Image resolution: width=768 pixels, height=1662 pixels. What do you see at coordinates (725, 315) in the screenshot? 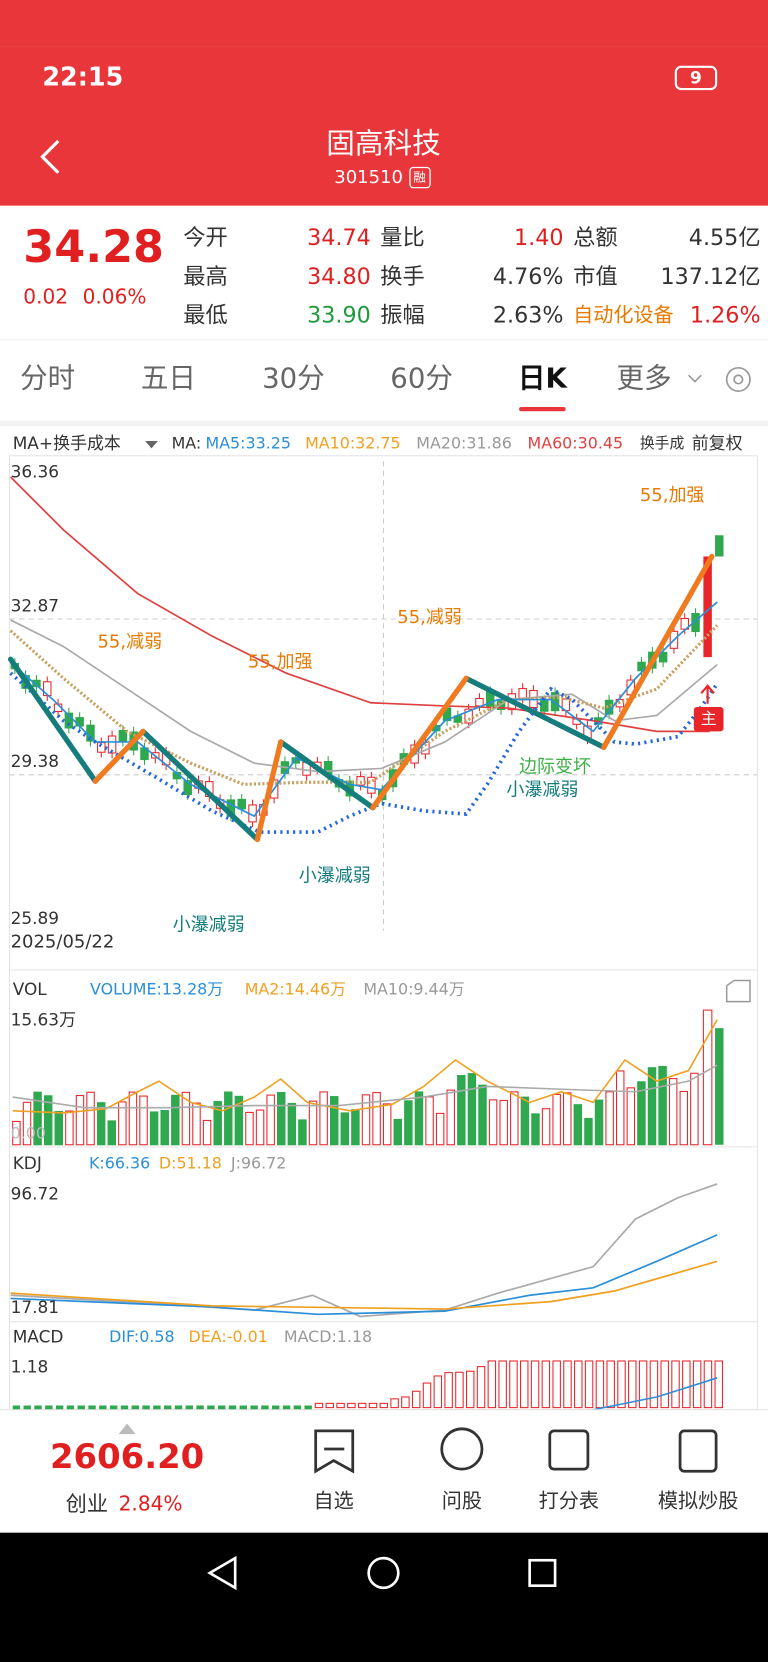
I see `label: 1.26%` at bounding box center [725, 315].